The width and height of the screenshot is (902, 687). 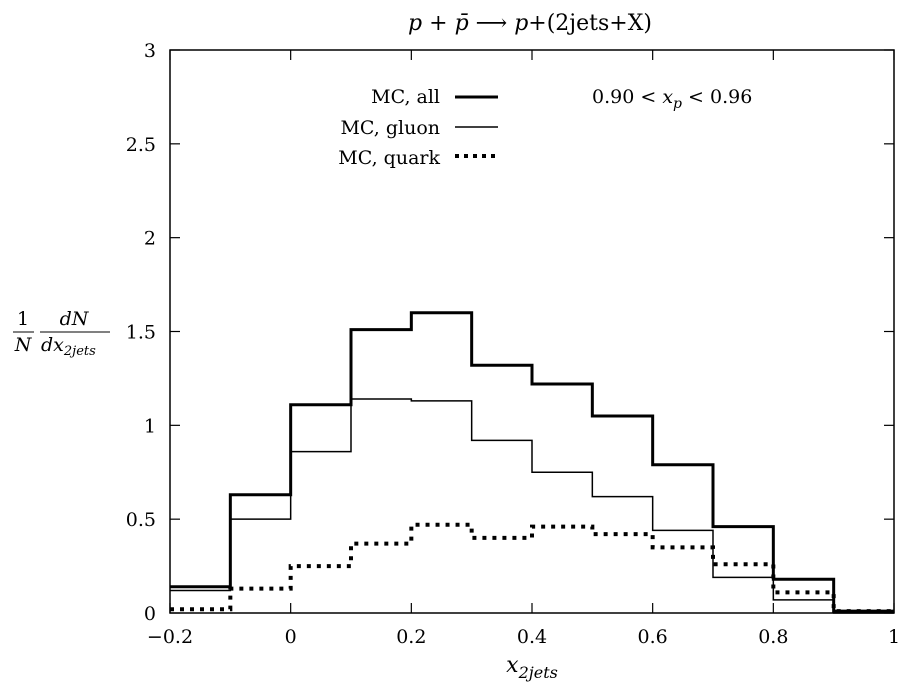 I want to click on x-tick-label: 0.8, so click(x=773, y=637).